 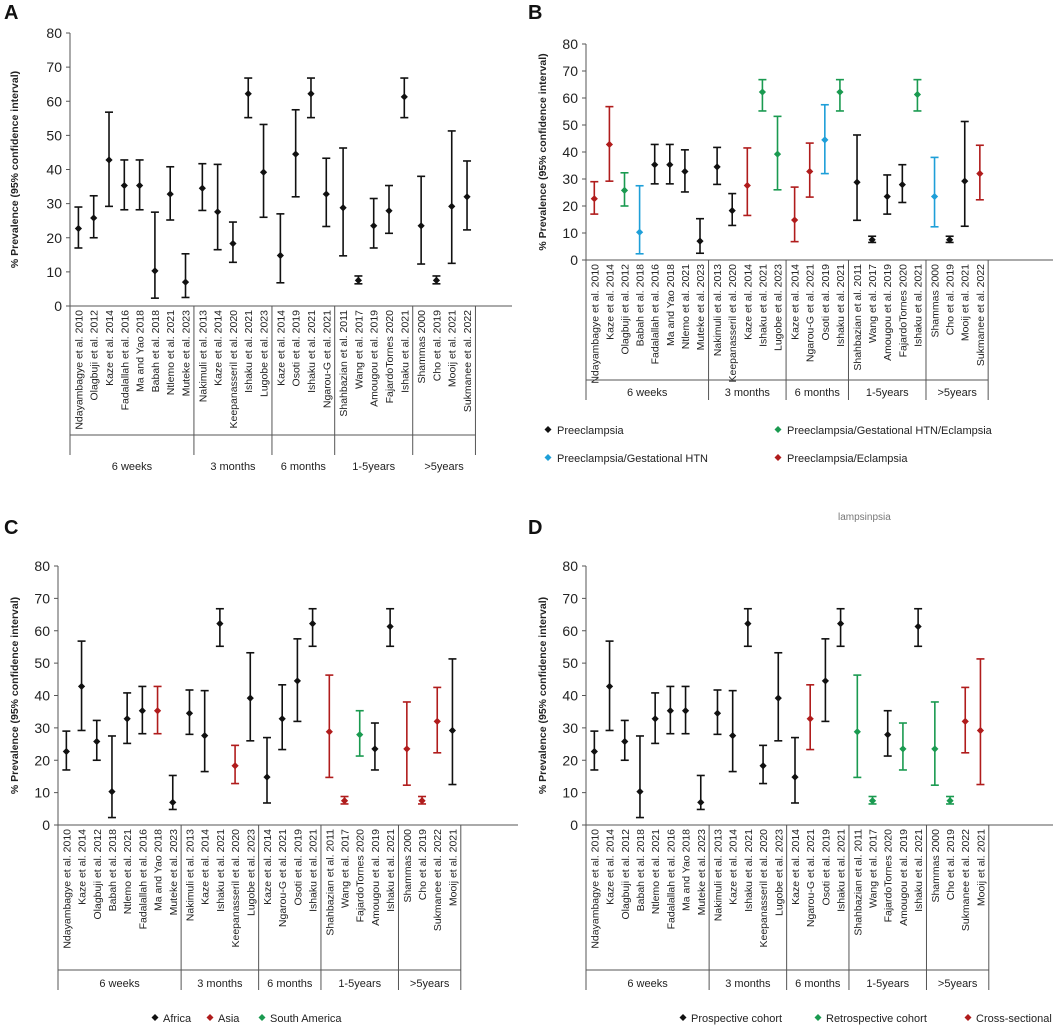 What do you see at coordinates (591, 431) in the screenshot?
I see `legend-label: Preeclampsia` at bounding box center [591, 431].